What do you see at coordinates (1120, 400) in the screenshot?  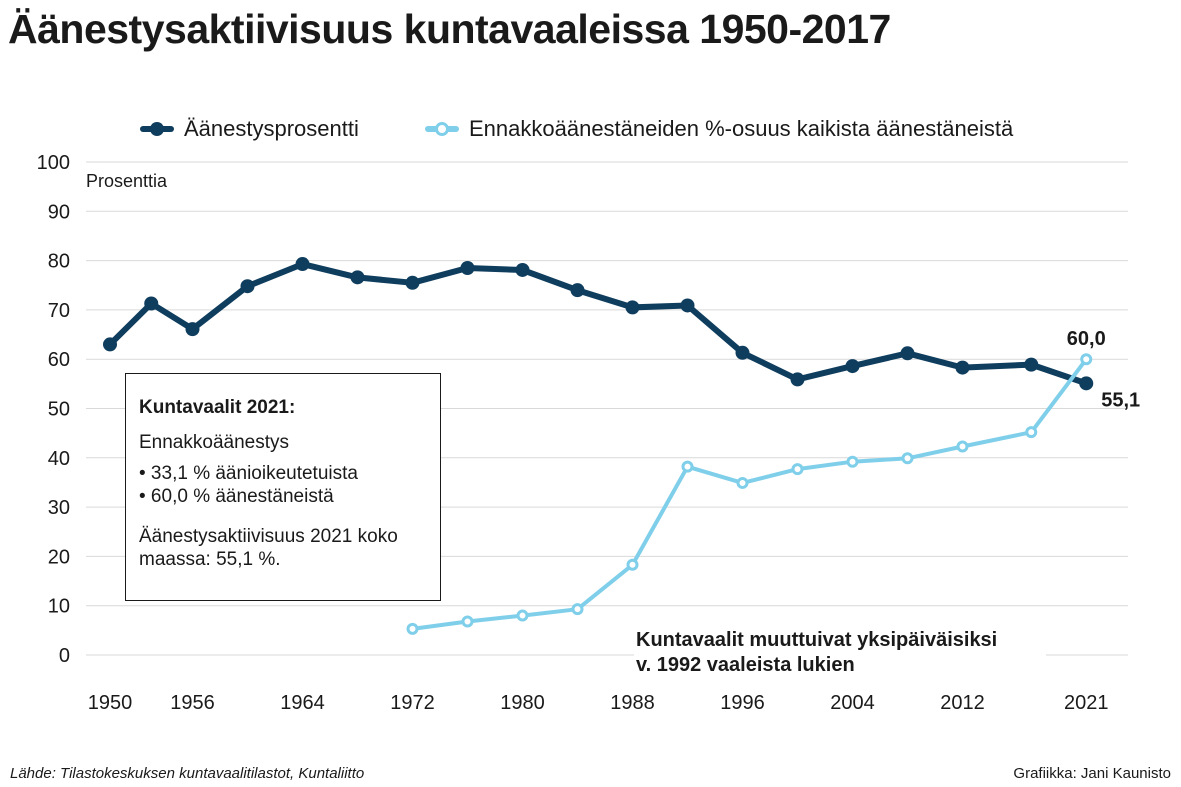 I see `data-label: 55,1` at bounding box center [1120, 400].